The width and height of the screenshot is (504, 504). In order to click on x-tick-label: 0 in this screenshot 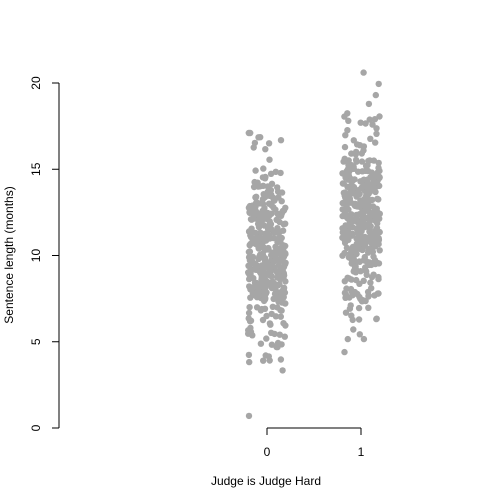, I will do `click(267, 452)`.